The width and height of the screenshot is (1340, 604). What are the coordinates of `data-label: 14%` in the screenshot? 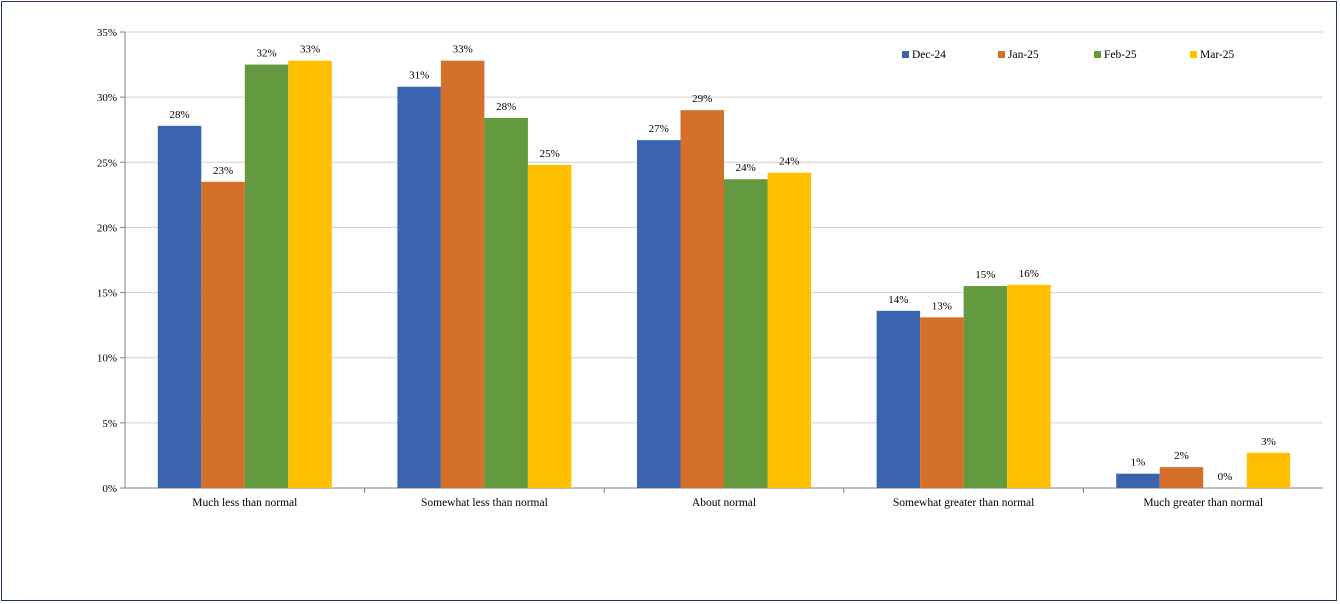 It's located at (898, 300).